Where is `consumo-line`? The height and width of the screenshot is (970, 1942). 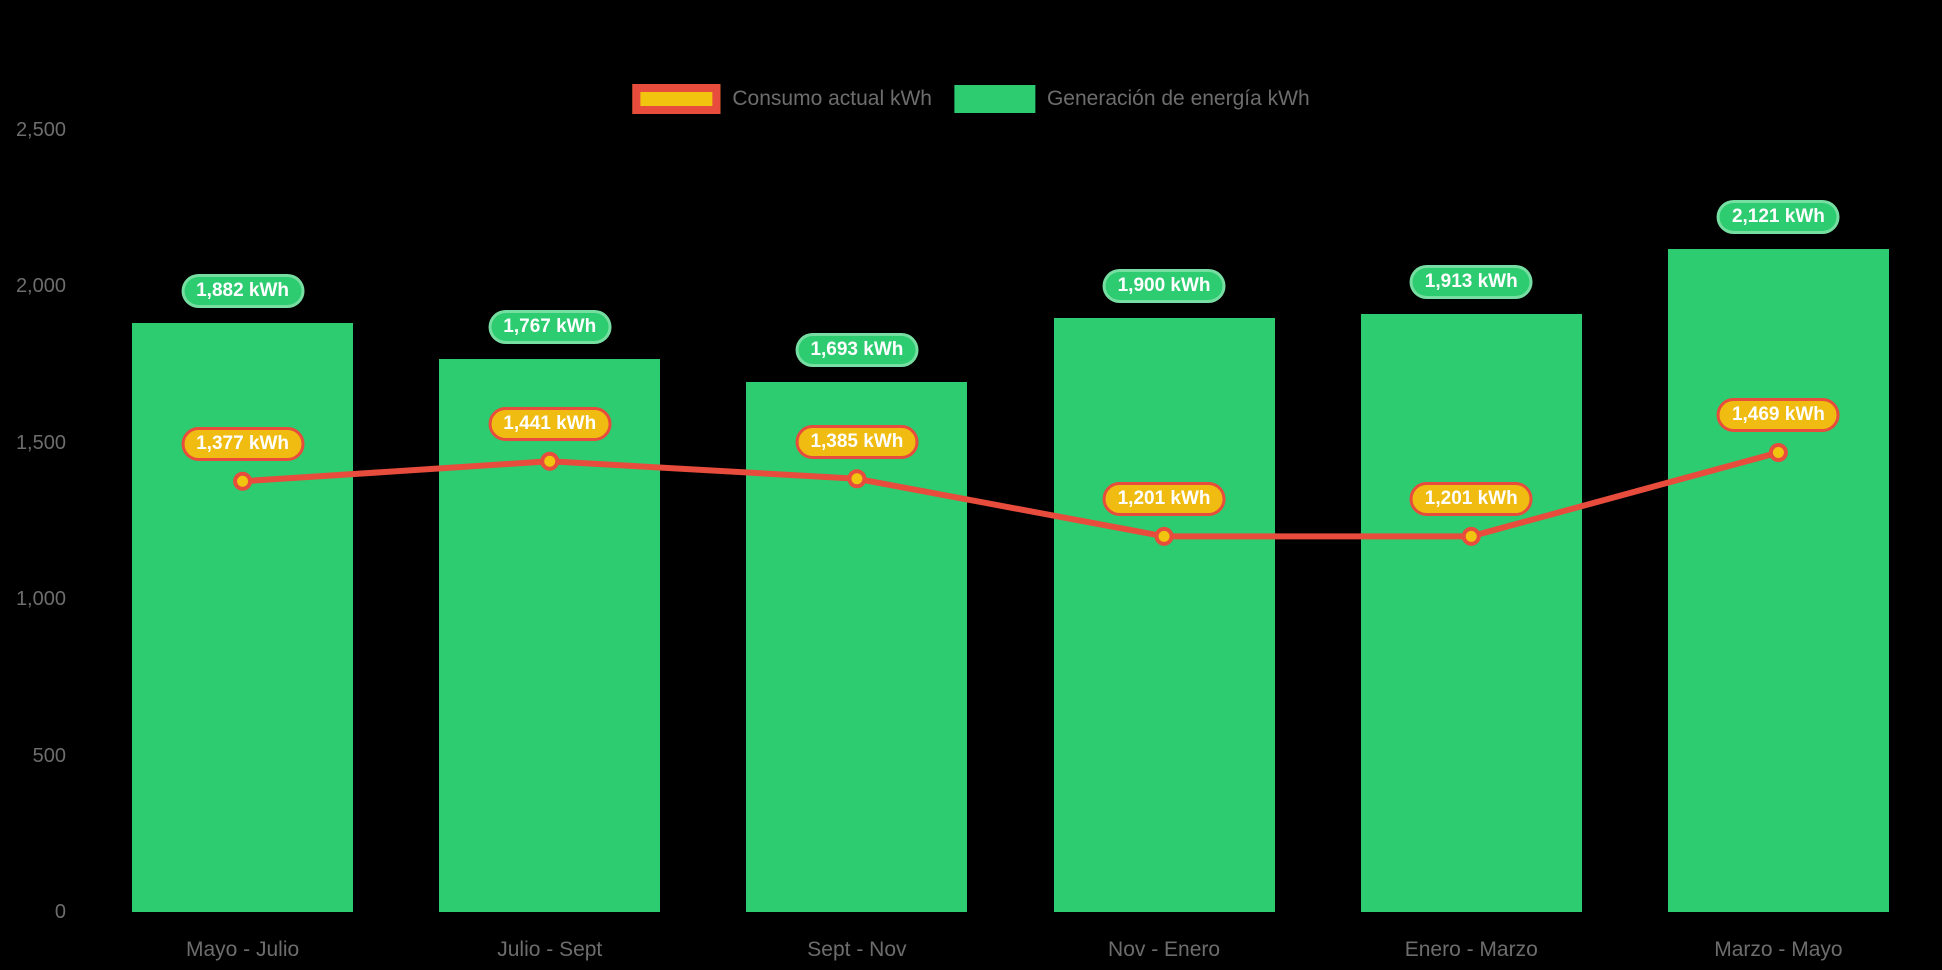 consumo-line is located at coordinates (1010, 494).